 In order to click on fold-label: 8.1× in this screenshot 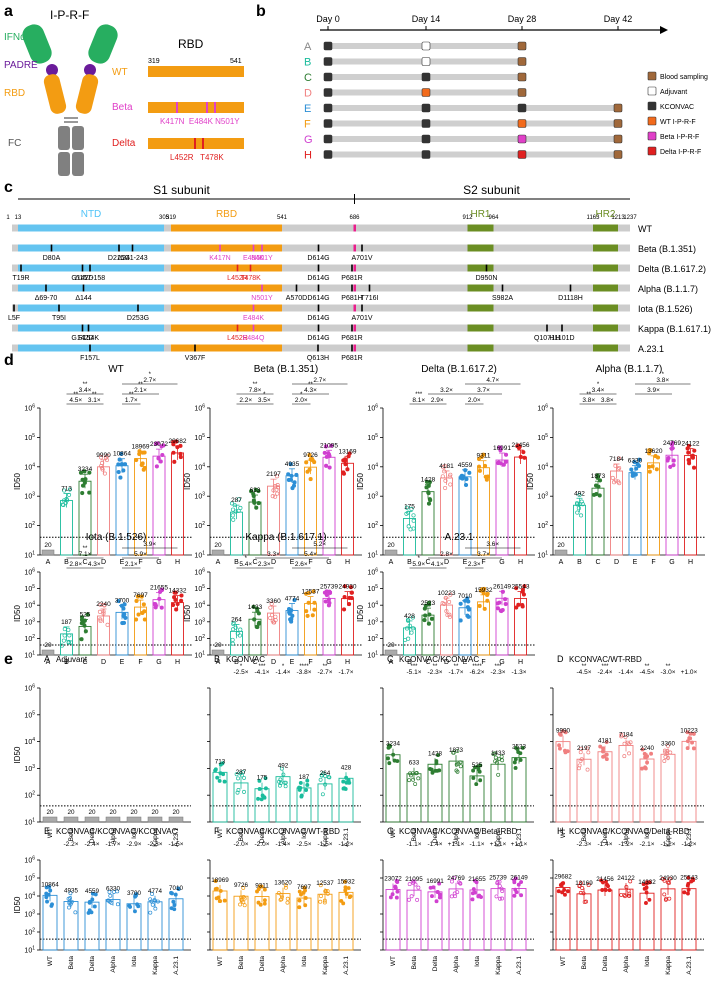, I will do `click(418, 400)`.